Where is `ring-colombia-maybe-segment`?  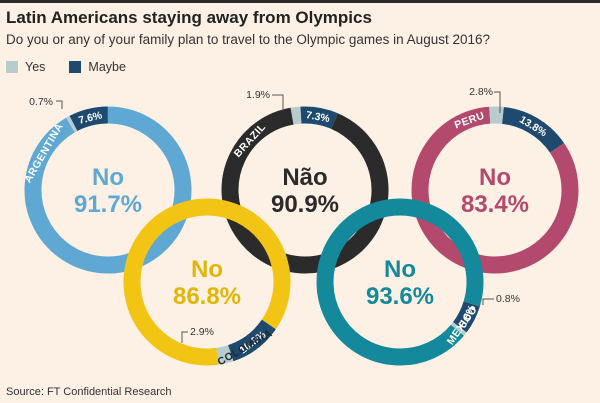 ring-colombia-maybe-segment is located at coordinates (251, 340).